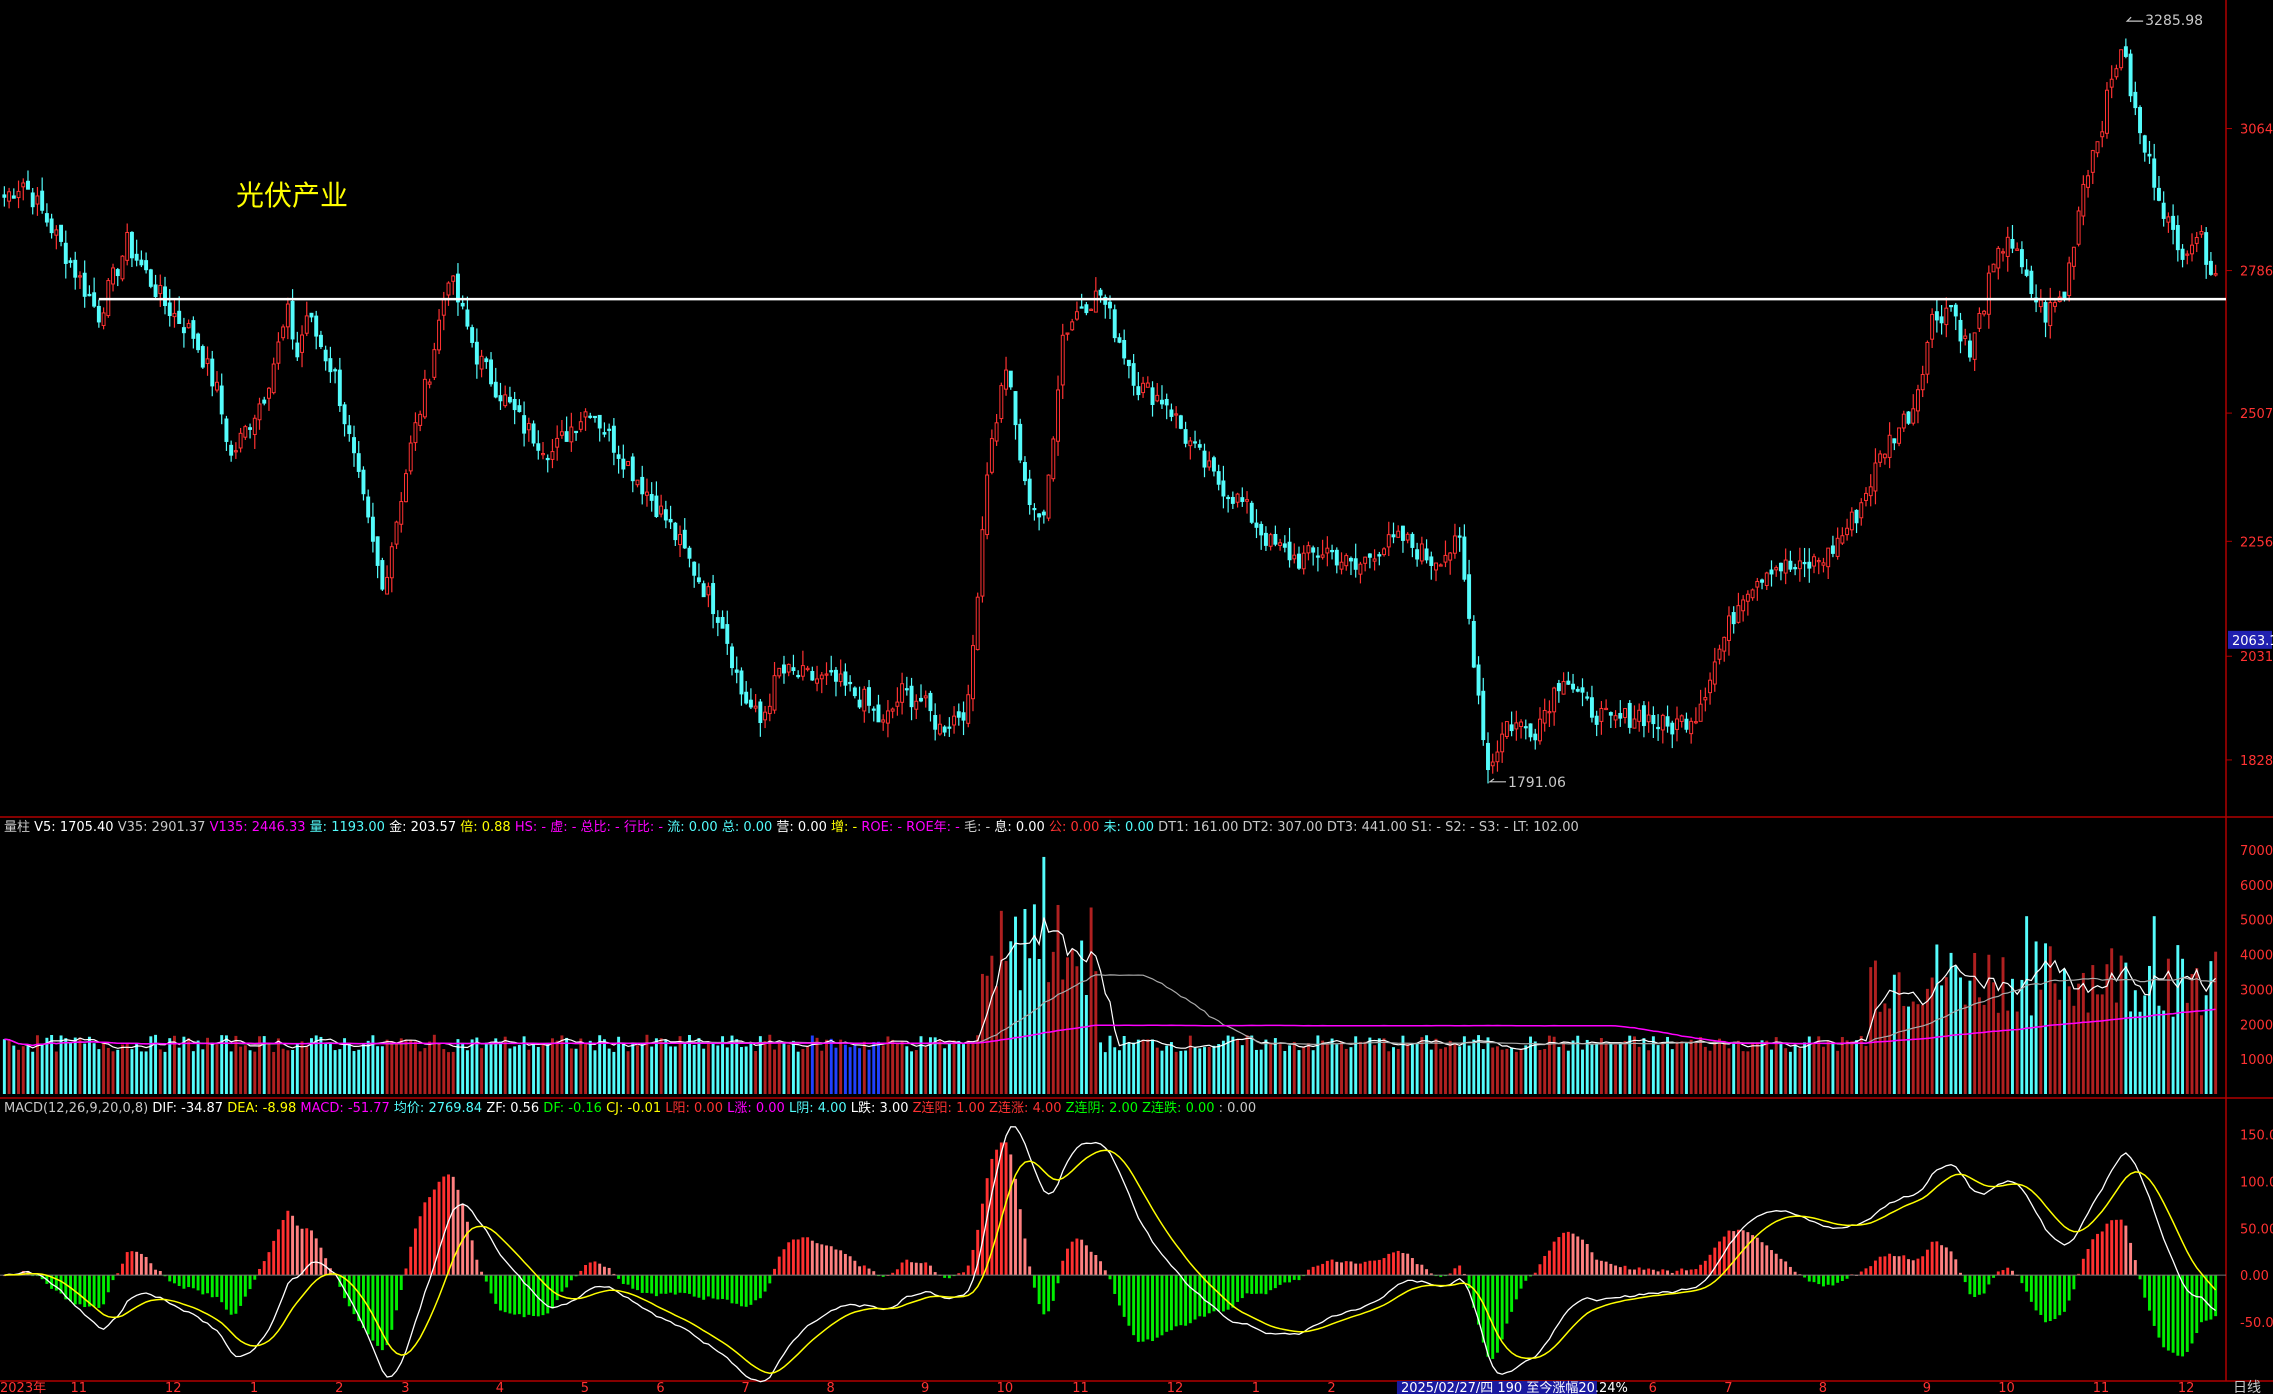 Image resolution: width=2273 pixels, height=1394 pixels. I want to click on date-tick-label: 12, so click(173, 1387).